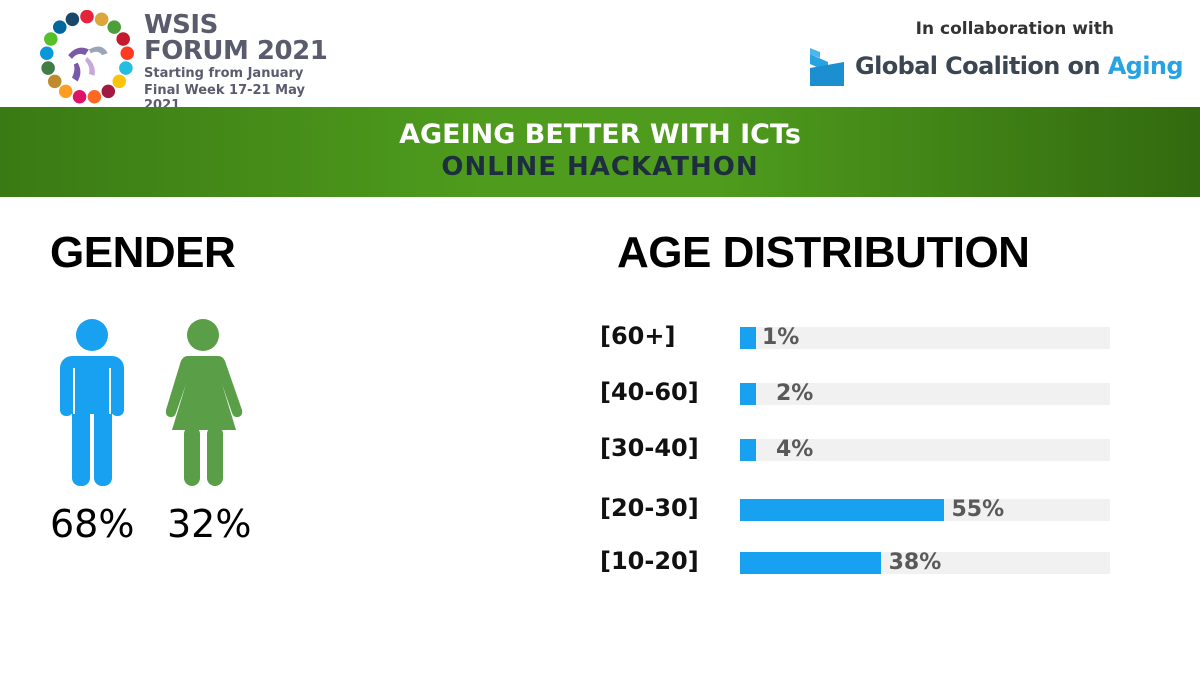 The width and height of the screenshot is (1200, 675). Describe the element at coordinates (600, 134) in the screenshot. I see `banner-title: AGEING BETTER WITH ICTs` at that location.